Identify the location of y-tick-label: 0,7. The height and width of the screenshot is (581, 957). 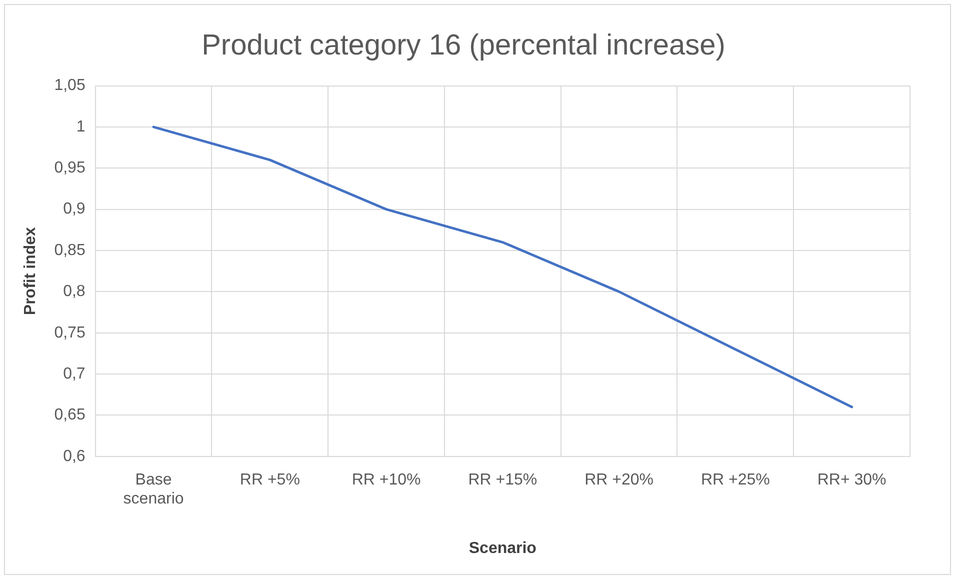
(74, 373).